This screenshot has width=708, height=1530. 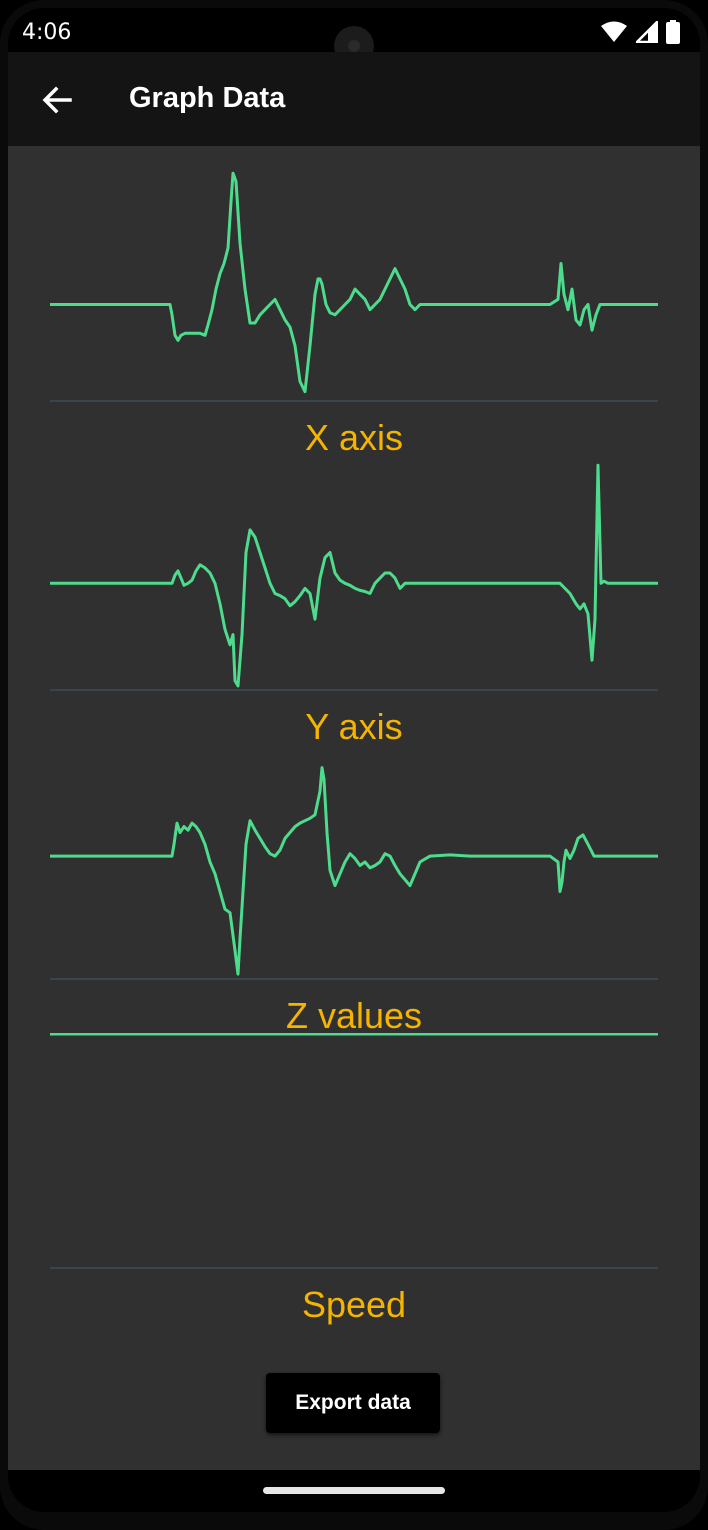 What do you see at coordinates (354, 726) in the screenshot?
I see `y-axis-label: Y axis` at bounding box center [354, 726].